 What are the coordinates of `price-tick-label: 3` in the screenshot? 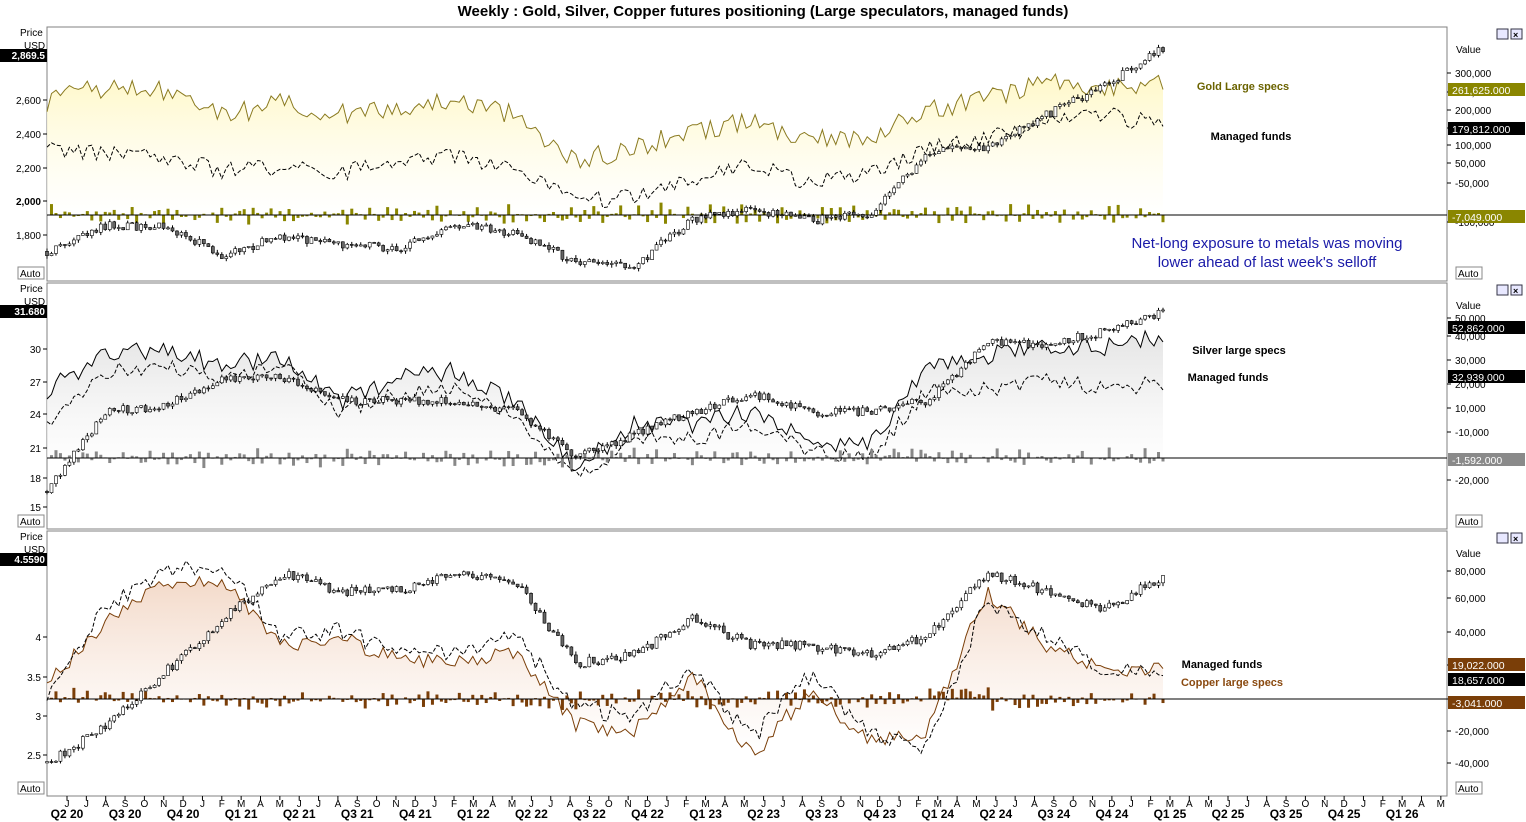 It's located at (38, 717).